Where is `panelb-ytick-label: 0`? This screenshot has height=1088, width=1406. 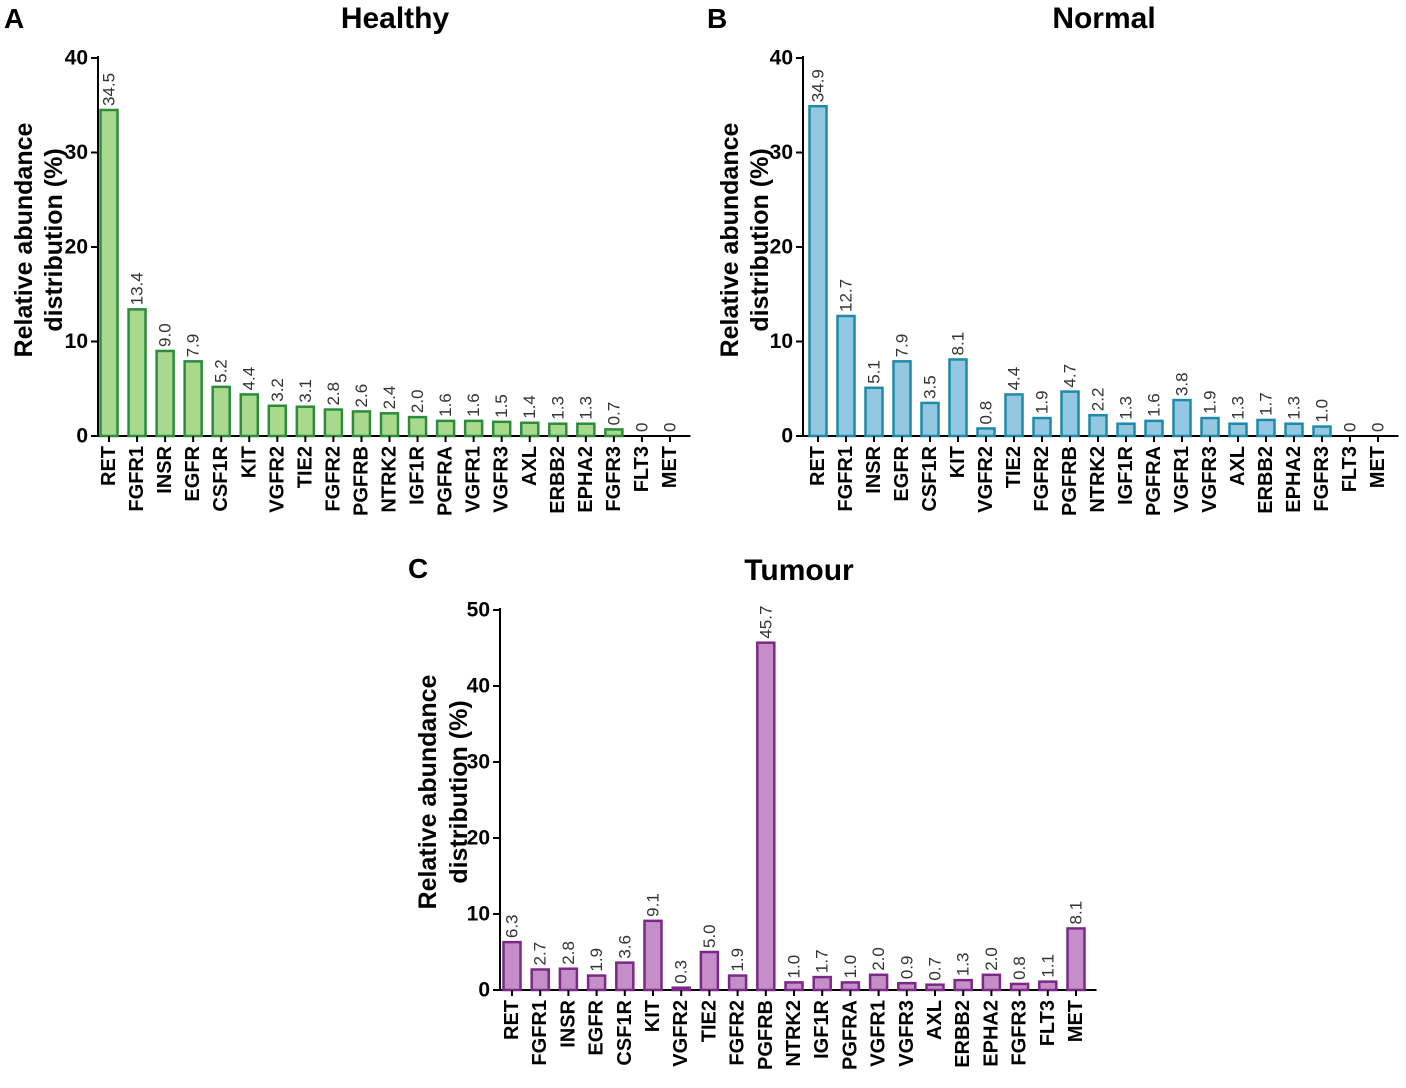 panelb-ytick-label: 0 is located at coordinates (787, 436).